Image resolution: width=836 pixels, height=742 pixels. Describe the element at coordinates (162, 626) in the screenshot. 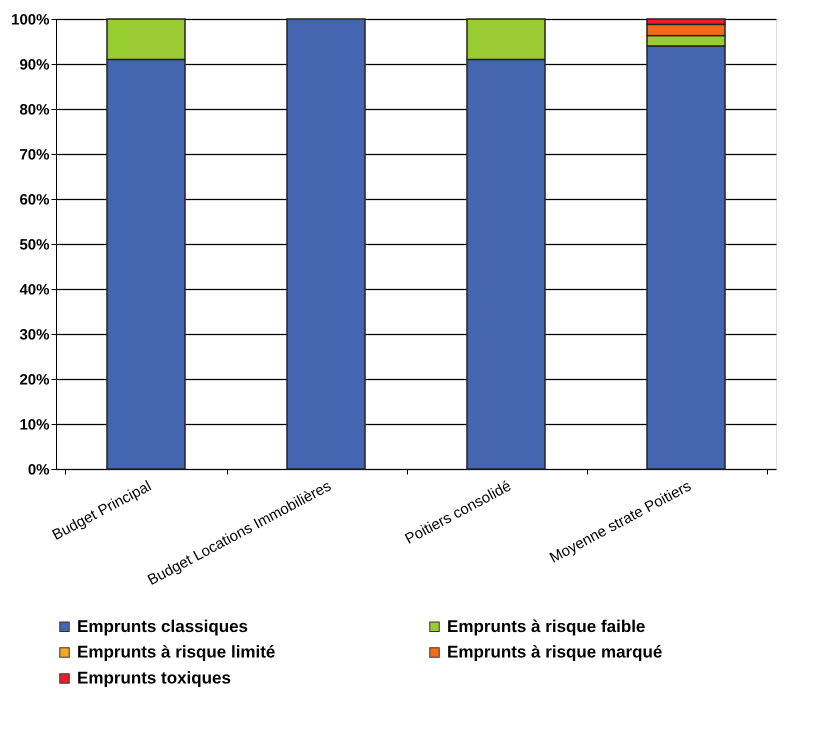

I see `legend-label: Emprunts classiques` at that location.